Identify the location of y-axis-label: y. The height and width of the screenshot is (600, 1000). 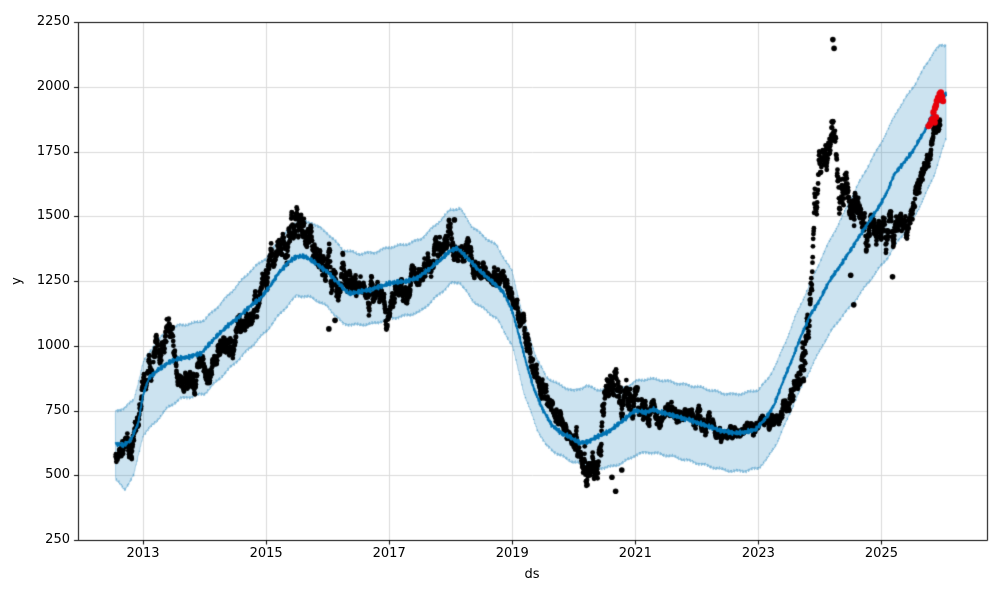
(17, 281).